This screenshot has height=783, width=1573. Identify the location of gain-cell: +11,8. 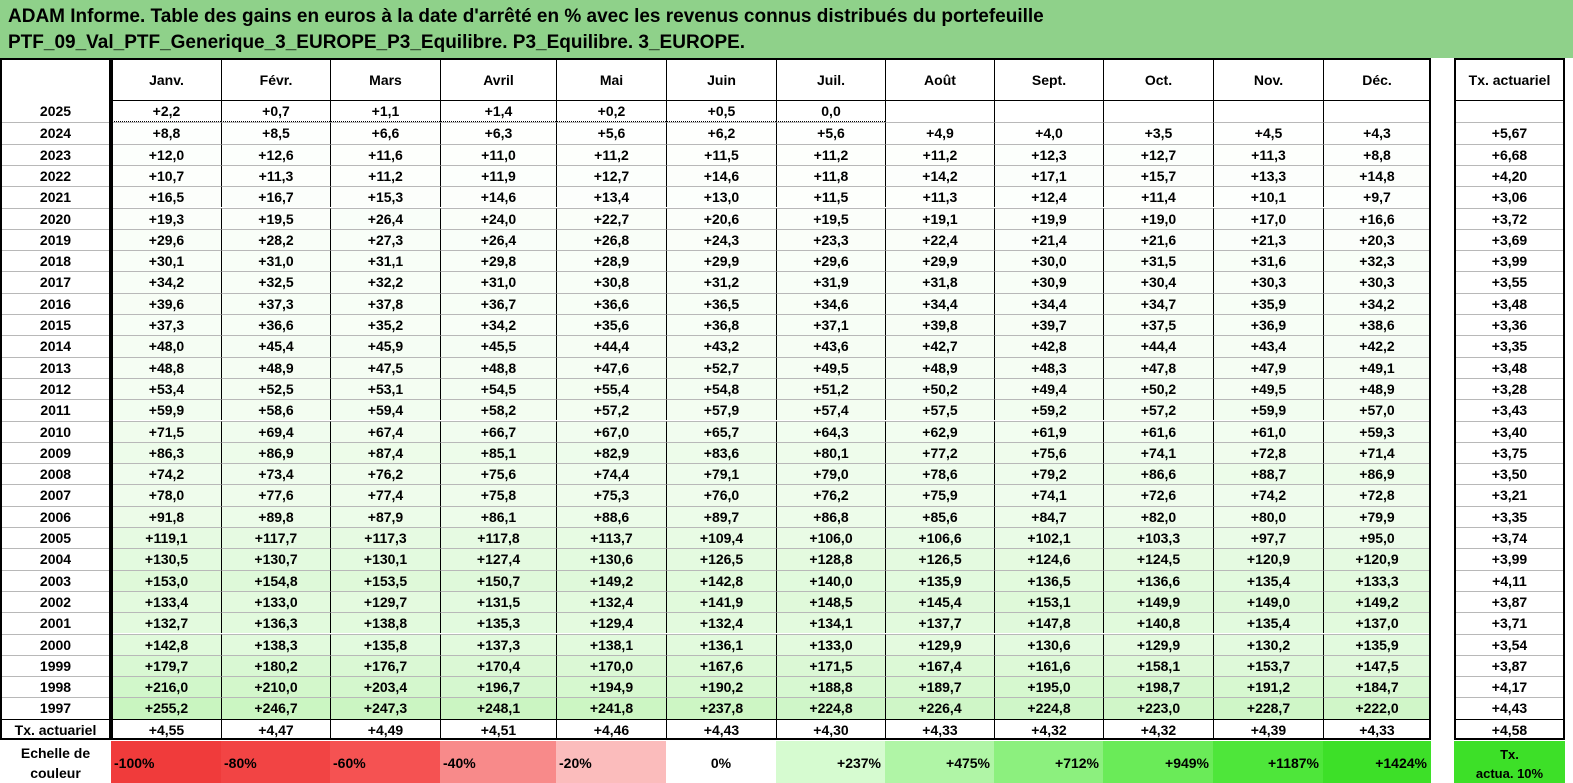
(830, 175).